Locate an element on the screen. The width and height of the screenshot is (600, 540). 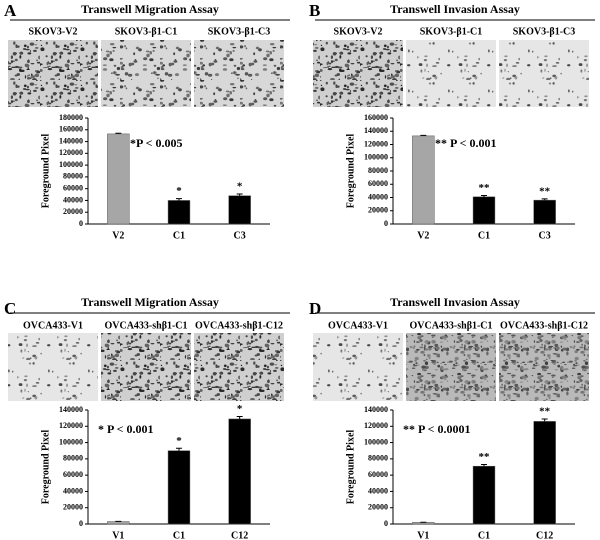
panel-label: C is located at coordinates (10, 308).